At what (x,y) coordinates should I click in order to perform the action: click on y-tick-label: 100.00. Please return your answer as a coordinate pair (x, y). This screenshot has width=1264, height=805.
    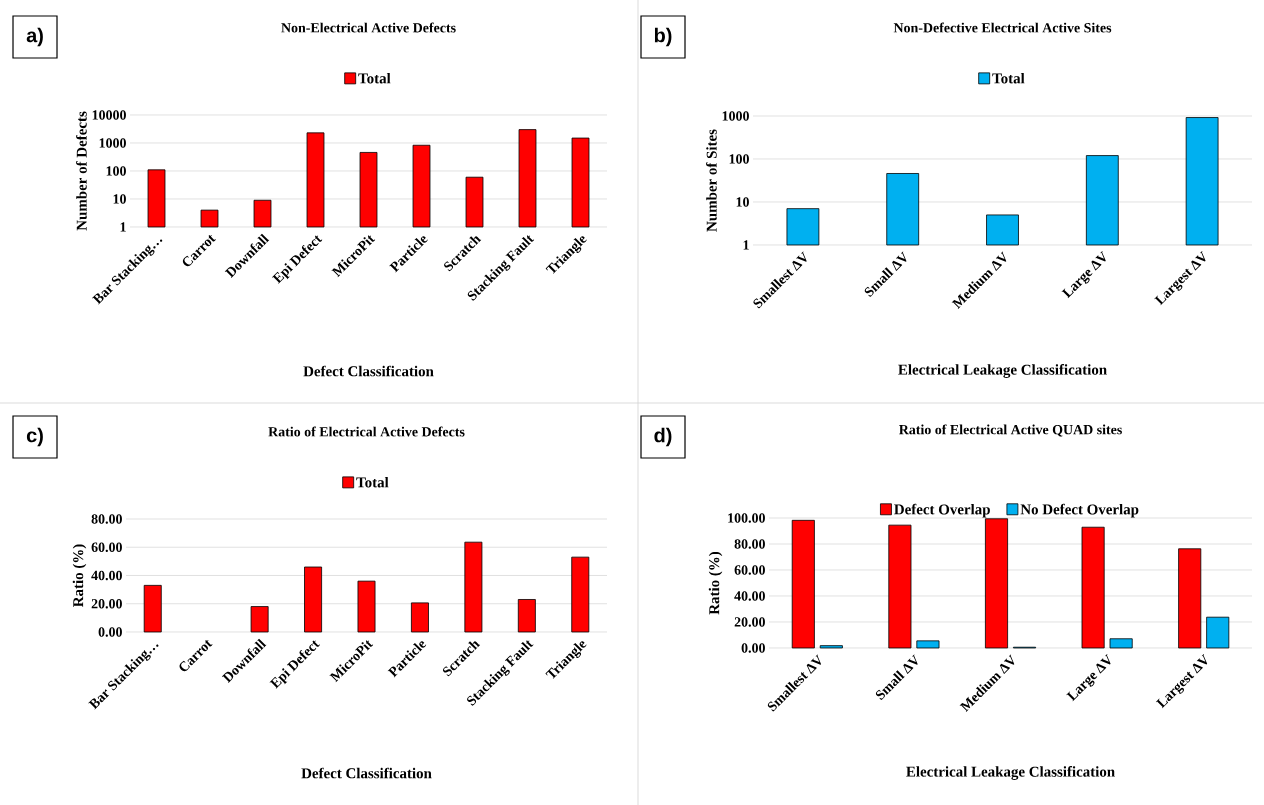
    Looking at the image, I should click on (746, 518).